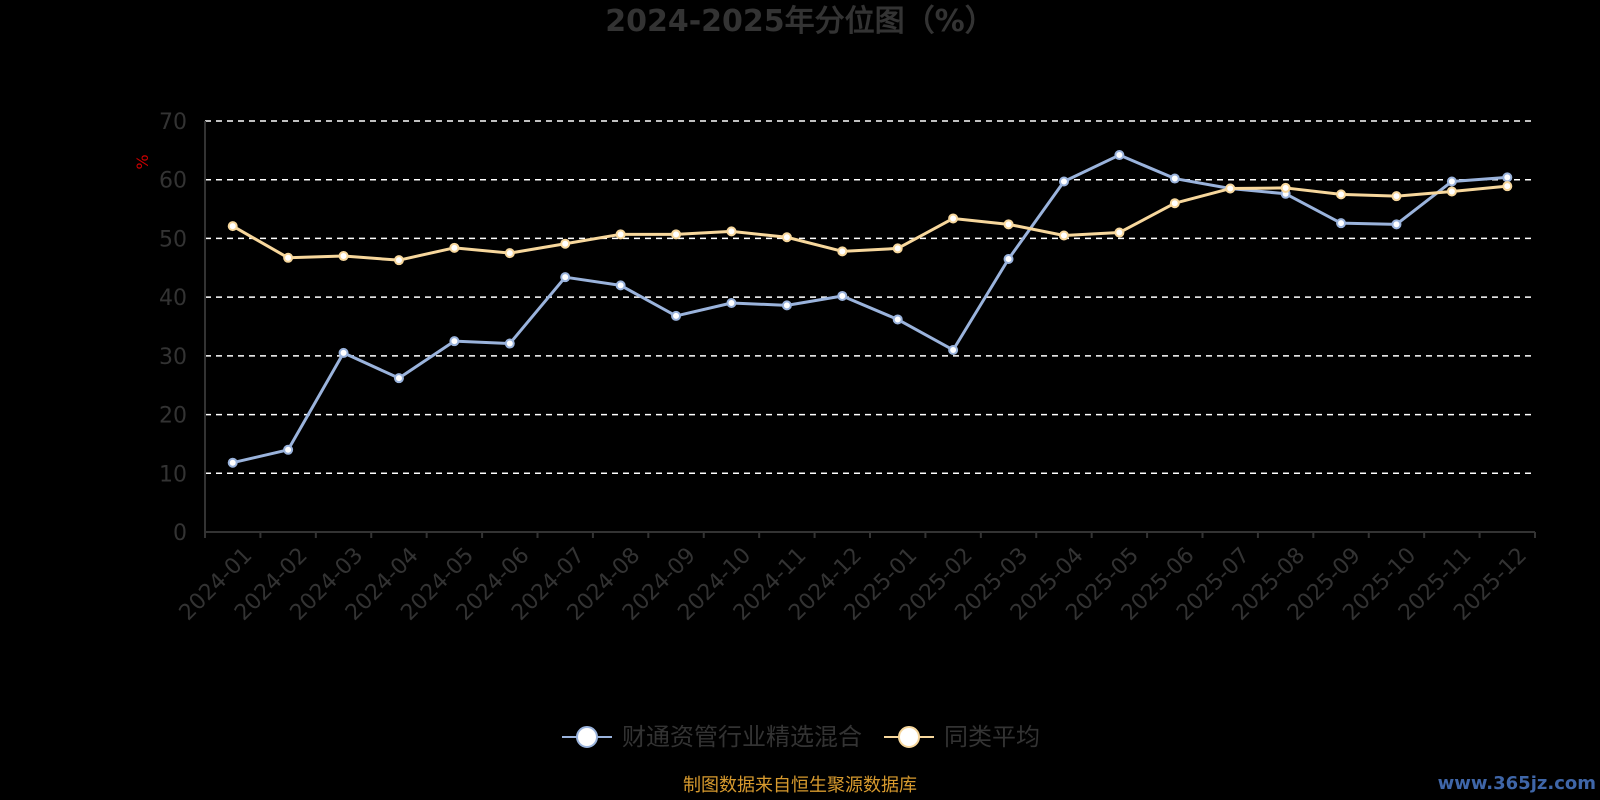  I want to click on legend-label: 财通资管行业精选混合, so click(742, 737).